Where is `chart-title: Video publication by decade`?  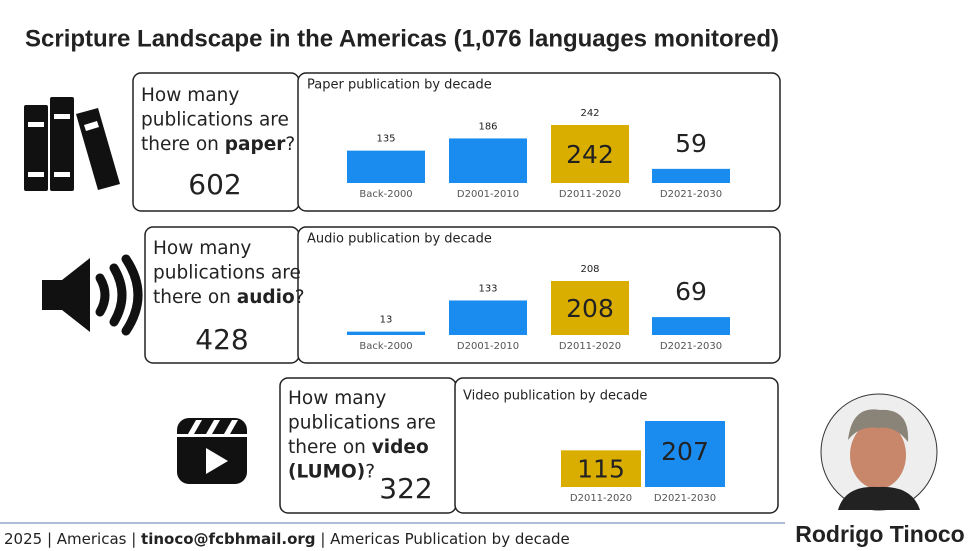 chart-title: Video publication by decade is located at coordinates (555, 396).